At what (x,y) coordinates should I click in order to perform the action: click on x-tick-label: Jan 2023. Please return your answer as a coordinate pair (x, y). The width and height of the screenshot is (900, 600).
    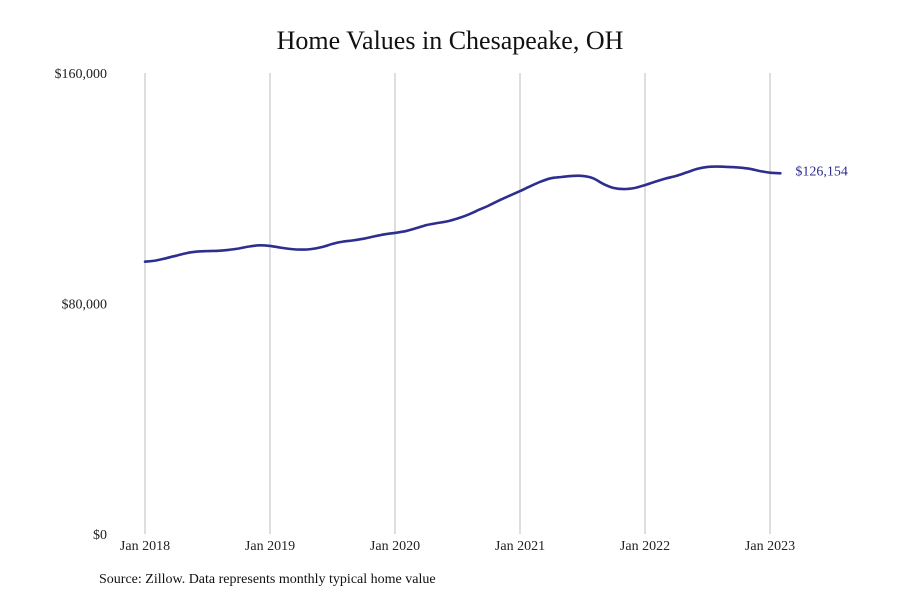
    Looking at the image, I should click on (770, 546).